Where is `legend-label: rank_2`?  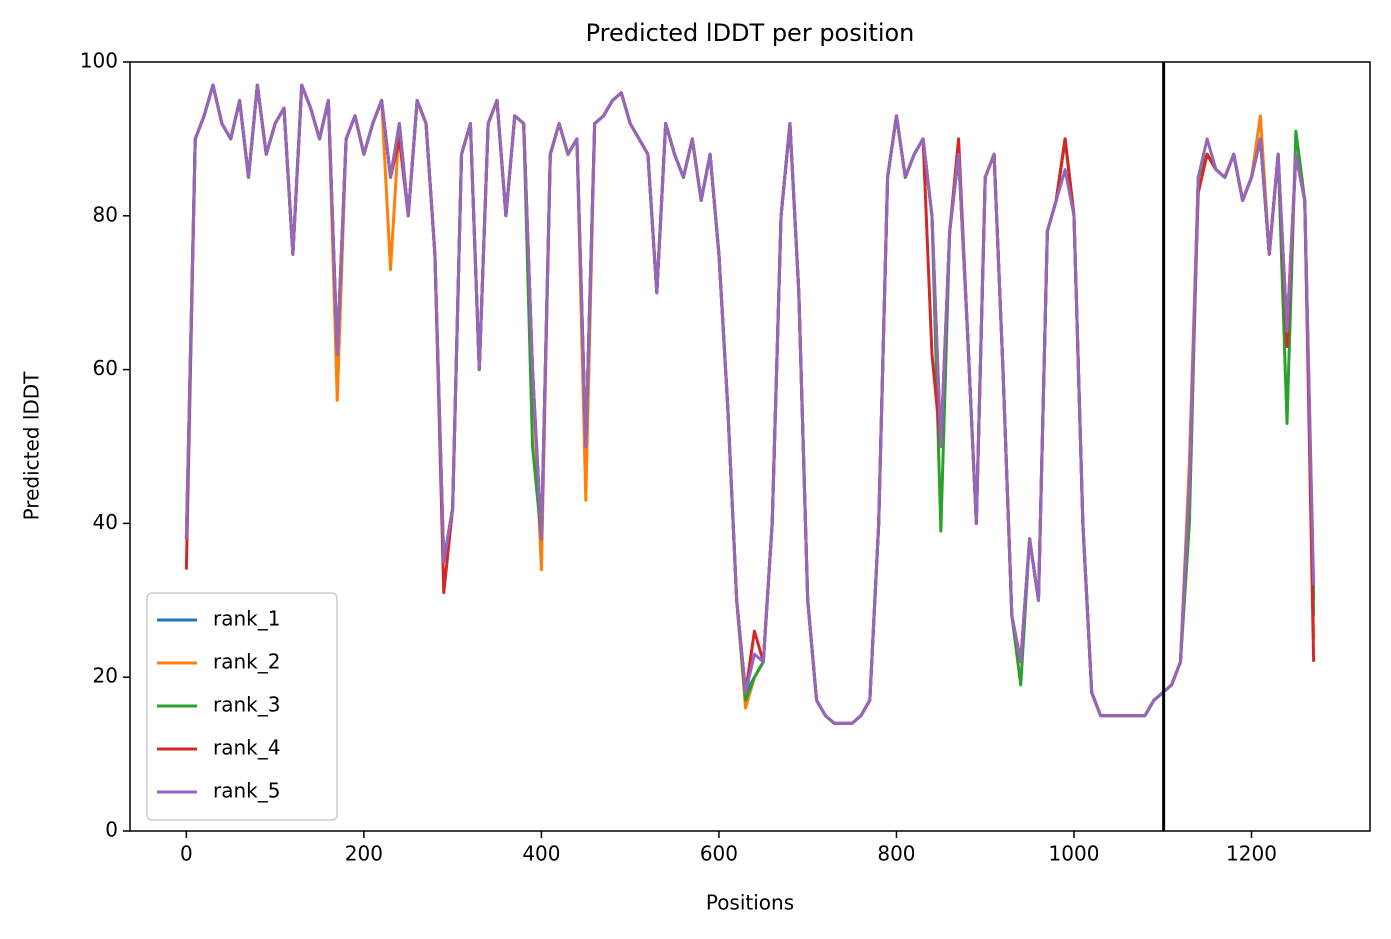 legend-label: rank_2 is located at coordinates (246, 662).